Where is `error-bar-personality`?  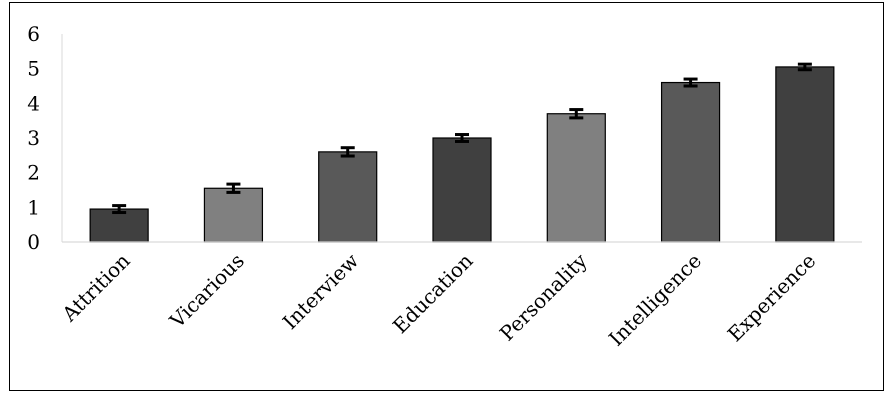 error-bar-personality is located at coordinates (576, 114).